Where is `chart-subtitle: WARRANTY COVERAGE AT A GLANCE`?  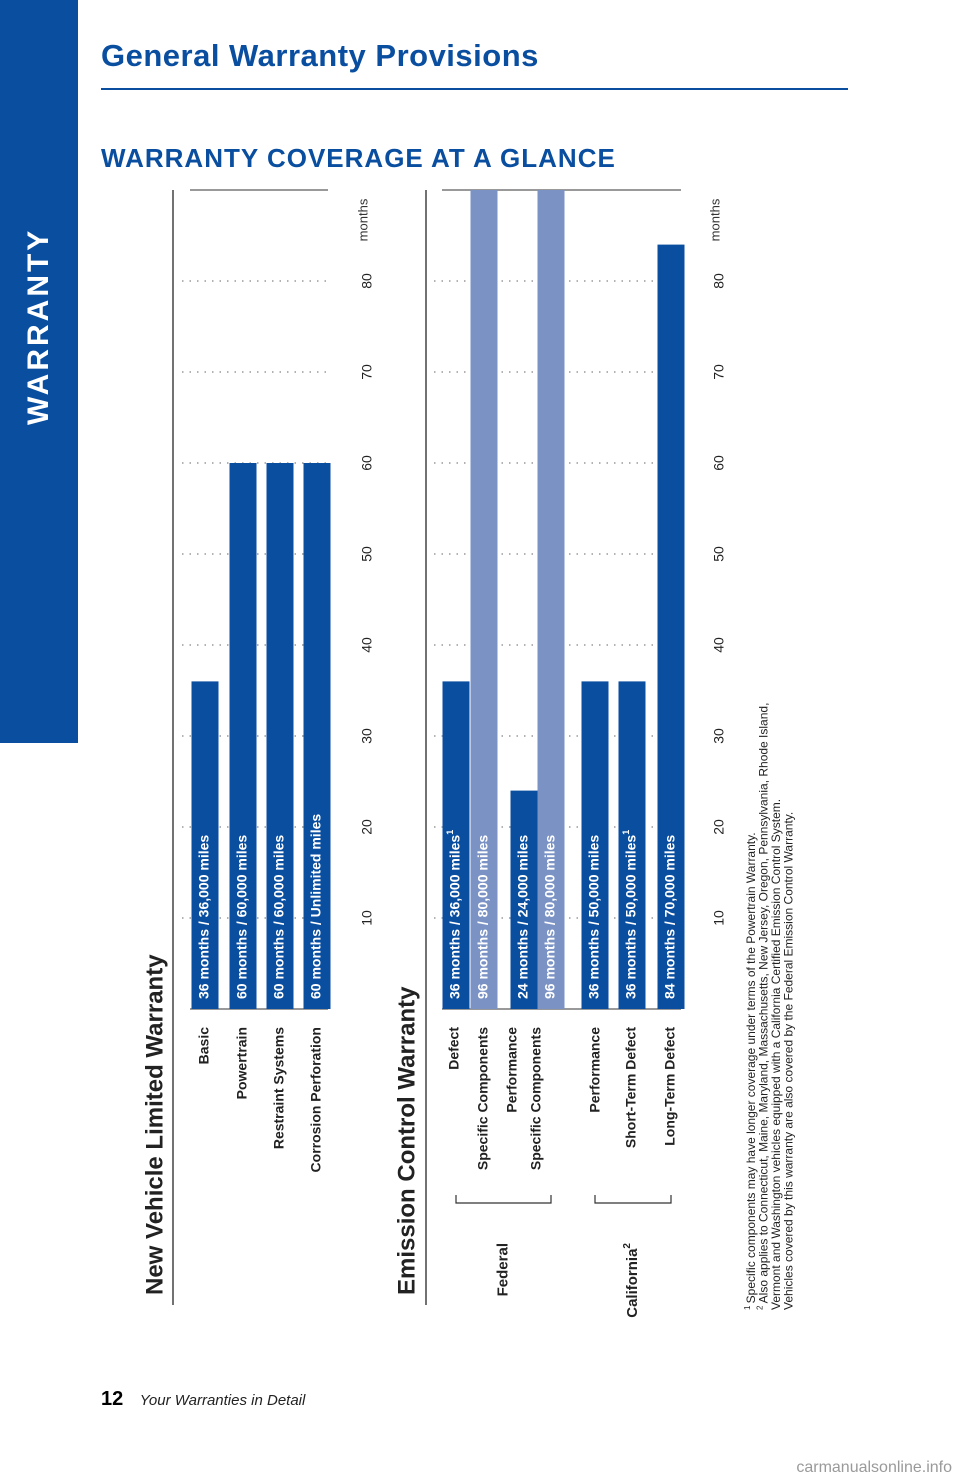 chart-subtitle: WARRANTY COVERAGE AT A GLANCE is located at coordinates (358, 158).